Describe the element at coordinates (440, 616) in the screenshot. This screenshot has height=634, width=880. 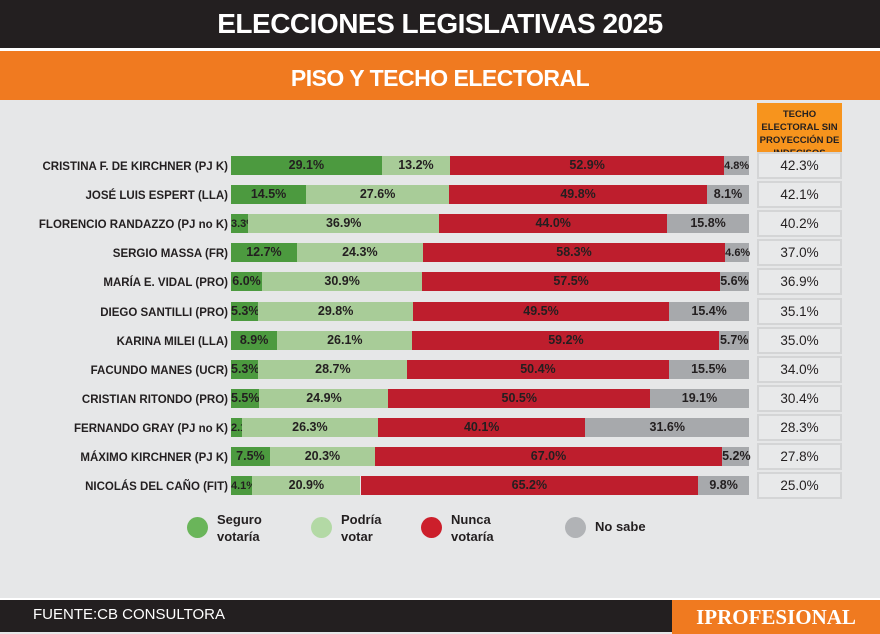
I see `footer: FUENTE:CB CONSULTORA IPROFESIONAL` at that location.